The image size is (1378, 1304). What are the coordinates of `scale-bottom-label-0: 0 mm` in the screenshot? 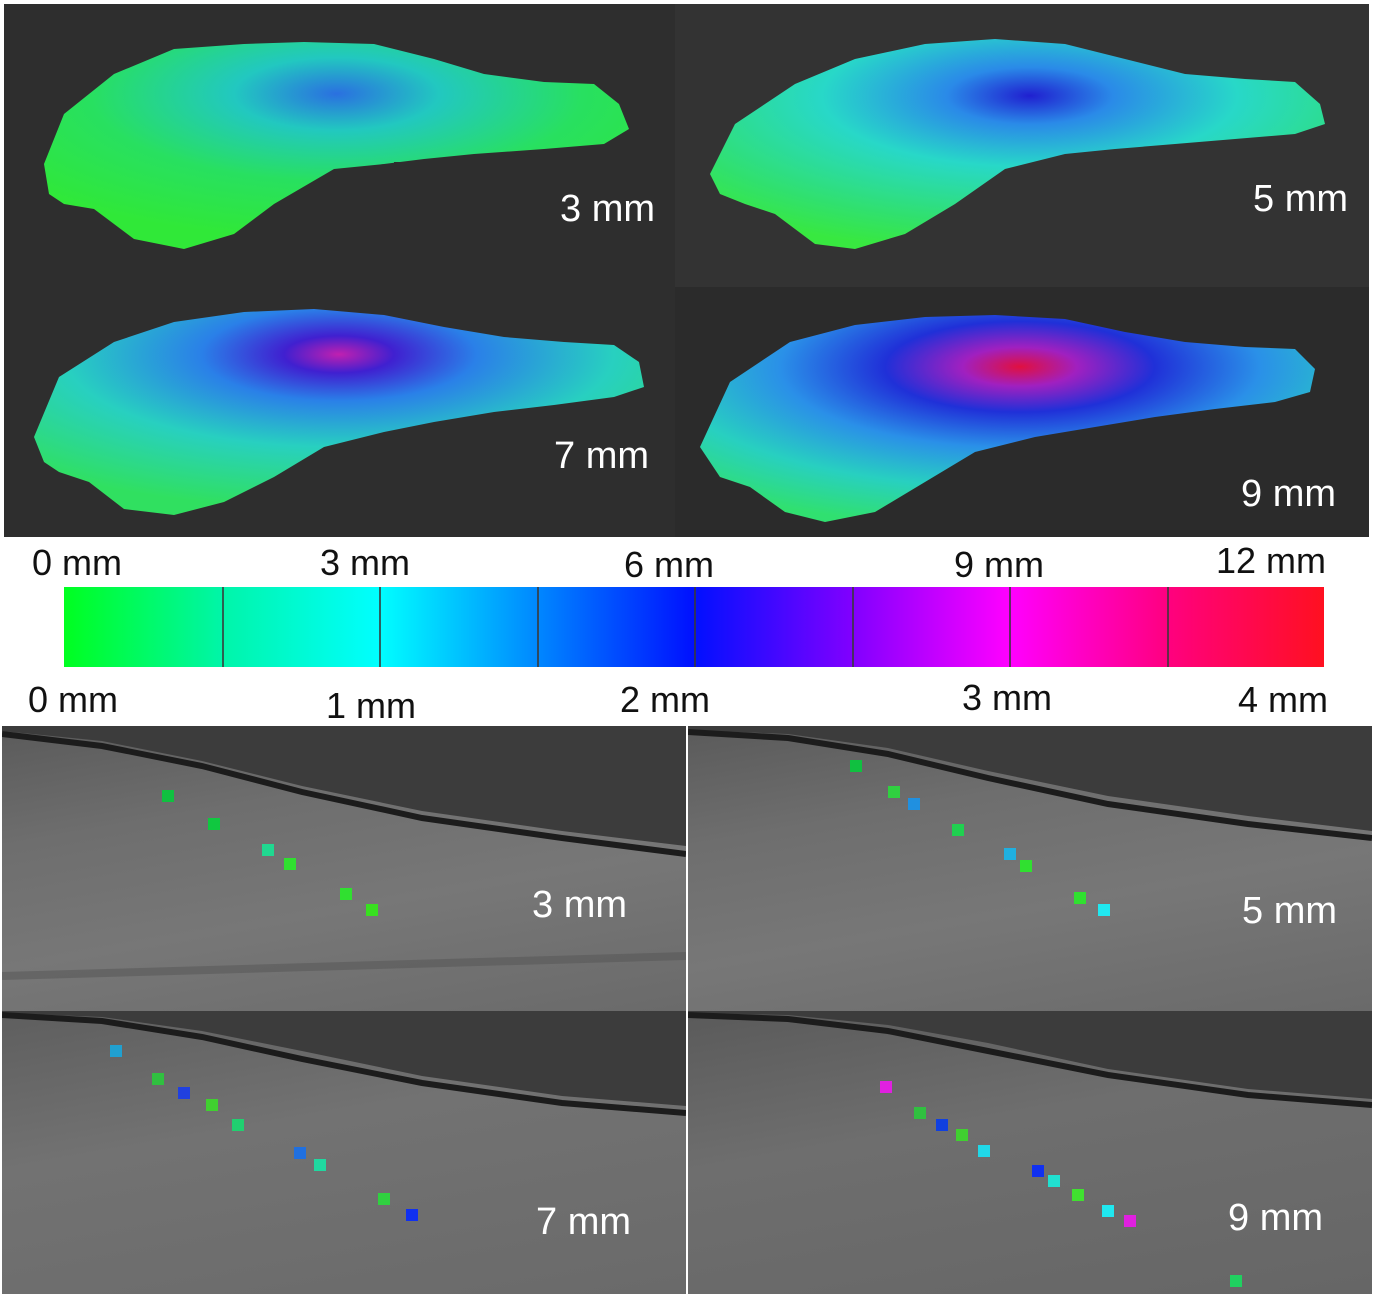 It's located at (73, 699).